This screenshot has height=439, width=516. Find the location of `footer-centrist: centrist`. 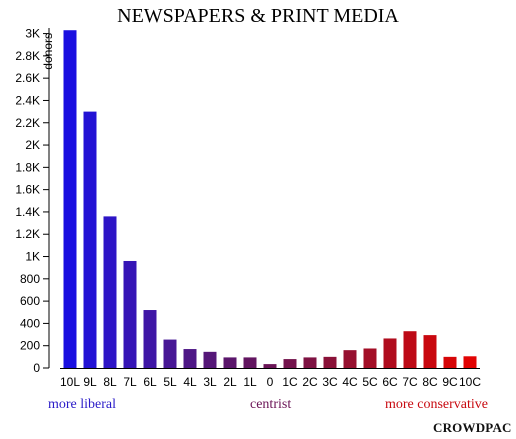

footer-centrist: centrist is located at coordinates (270, 404).